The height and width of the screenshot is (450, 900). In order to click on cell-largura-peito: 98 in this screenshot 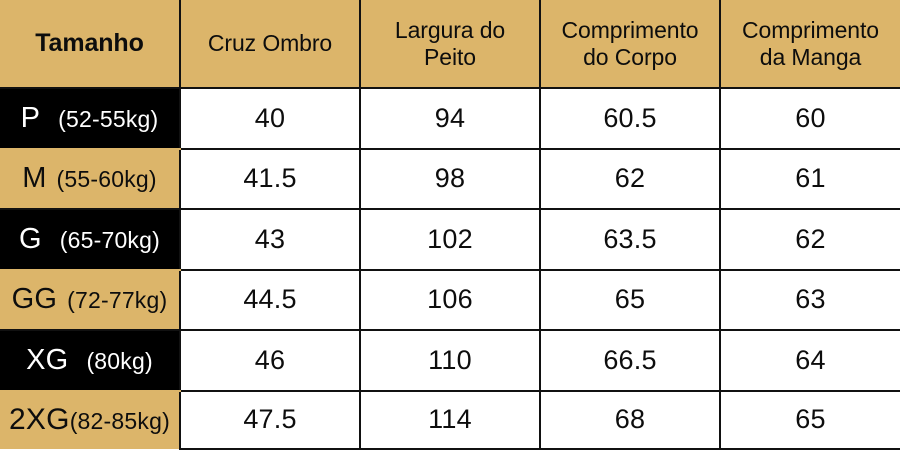, I will do `click(450, 178)`.